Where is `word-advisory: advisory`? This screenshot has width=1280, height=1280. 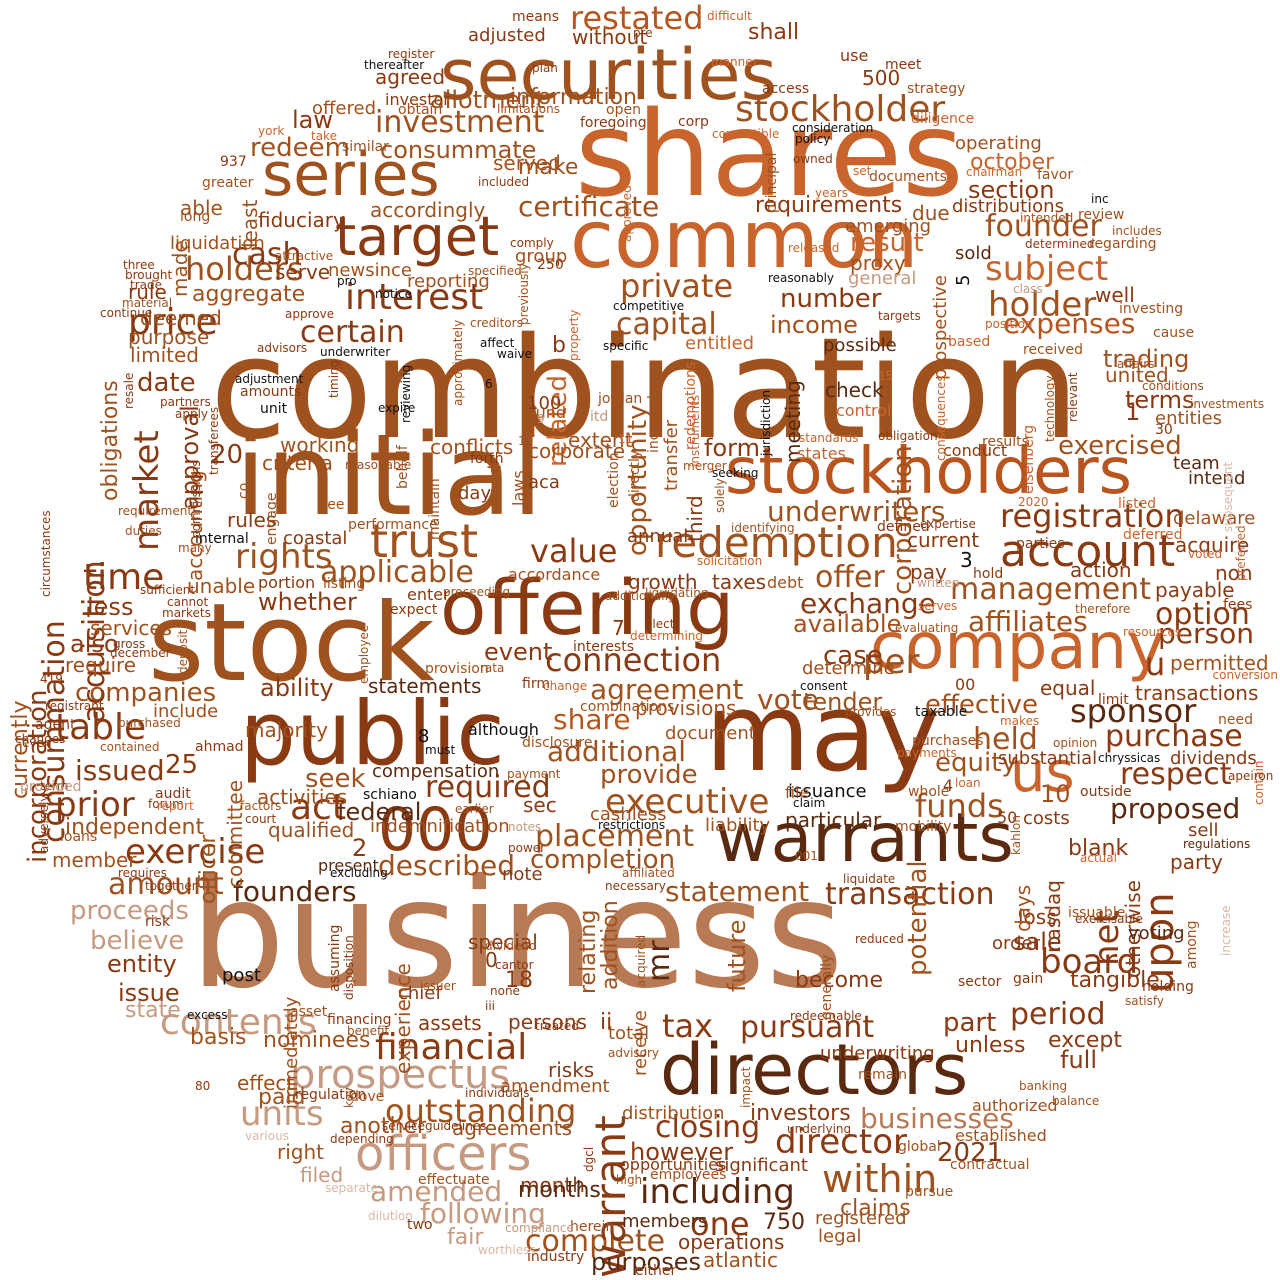
word-advisory: advisory is located at coordinates (634, 1053).